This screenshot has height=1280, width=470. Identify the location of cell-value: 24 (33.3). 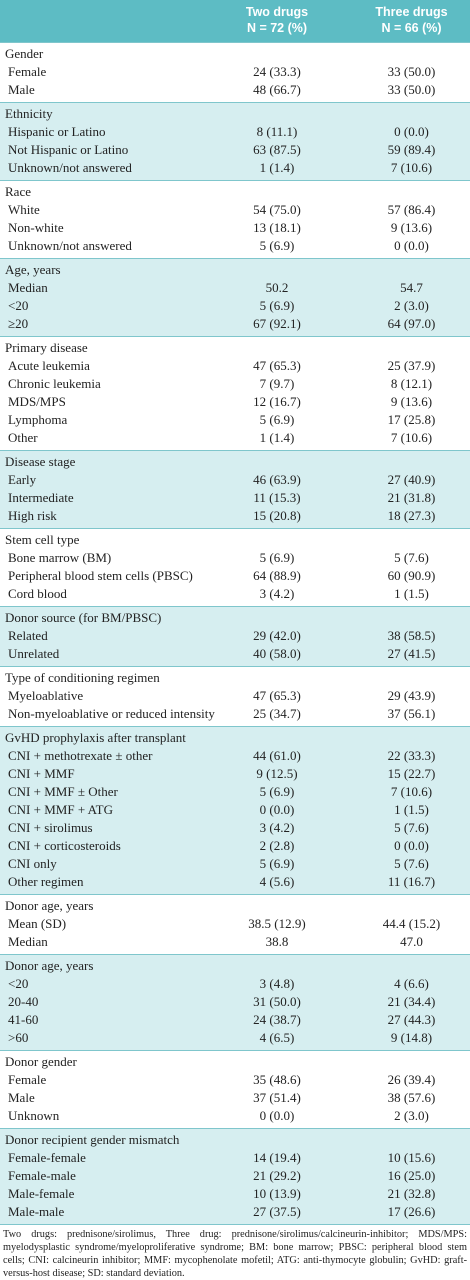
(277, 71).